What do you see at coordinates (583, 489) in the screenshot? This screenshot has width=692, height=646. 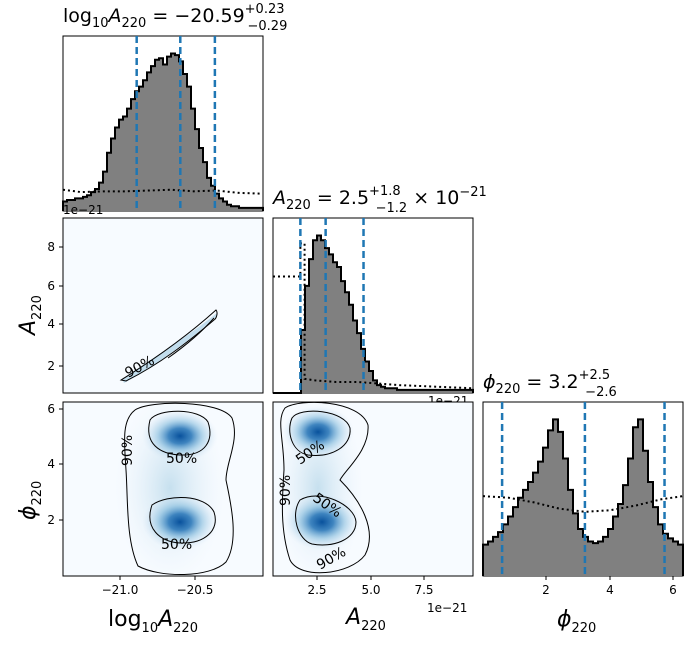 I see `quantile-lines-phi220` at bounding box center [583, 489].